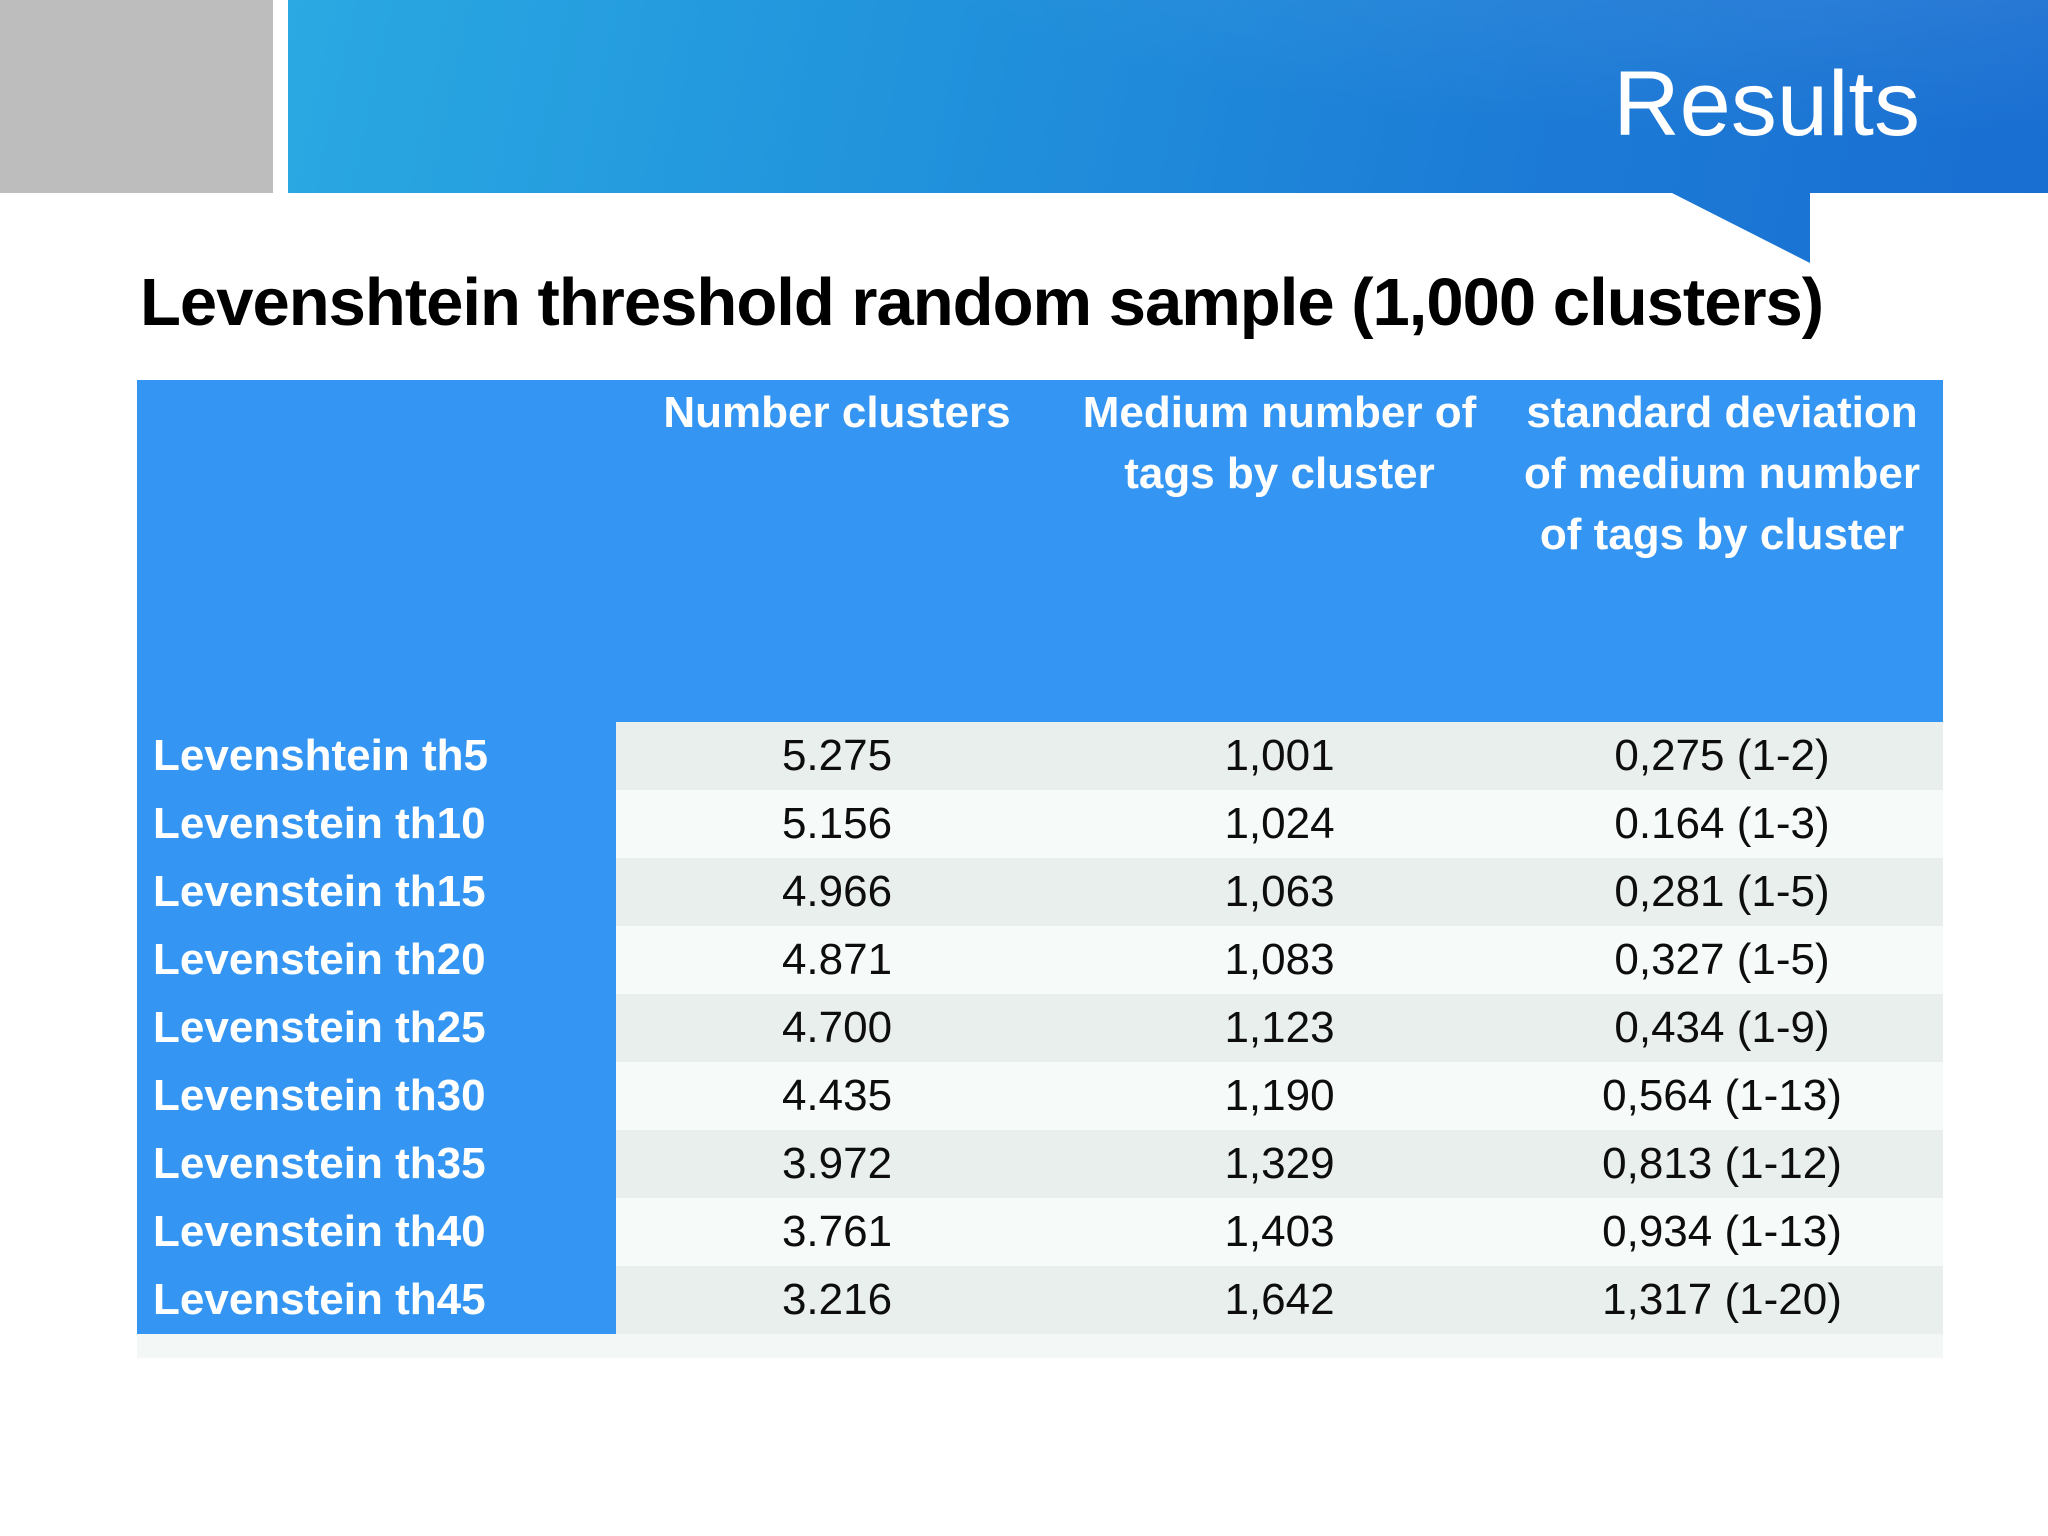  What do you see at coordinates (376, 824) in the screenshot?
I see `row-label: Levenstein th10` at bounding box center [376, 824].